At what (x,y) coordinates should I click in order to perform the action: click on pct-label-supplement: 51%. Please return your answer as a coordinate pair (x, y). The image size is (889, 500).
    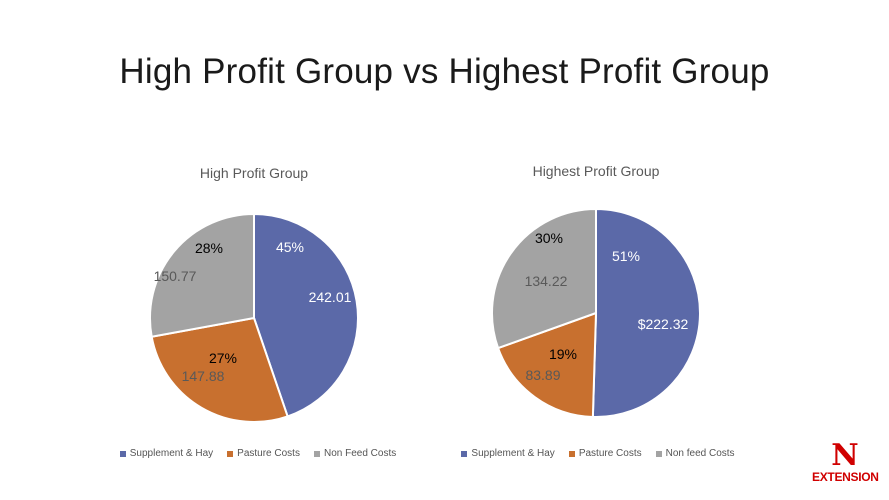
    Looking at the image, I should click on (626, 256).